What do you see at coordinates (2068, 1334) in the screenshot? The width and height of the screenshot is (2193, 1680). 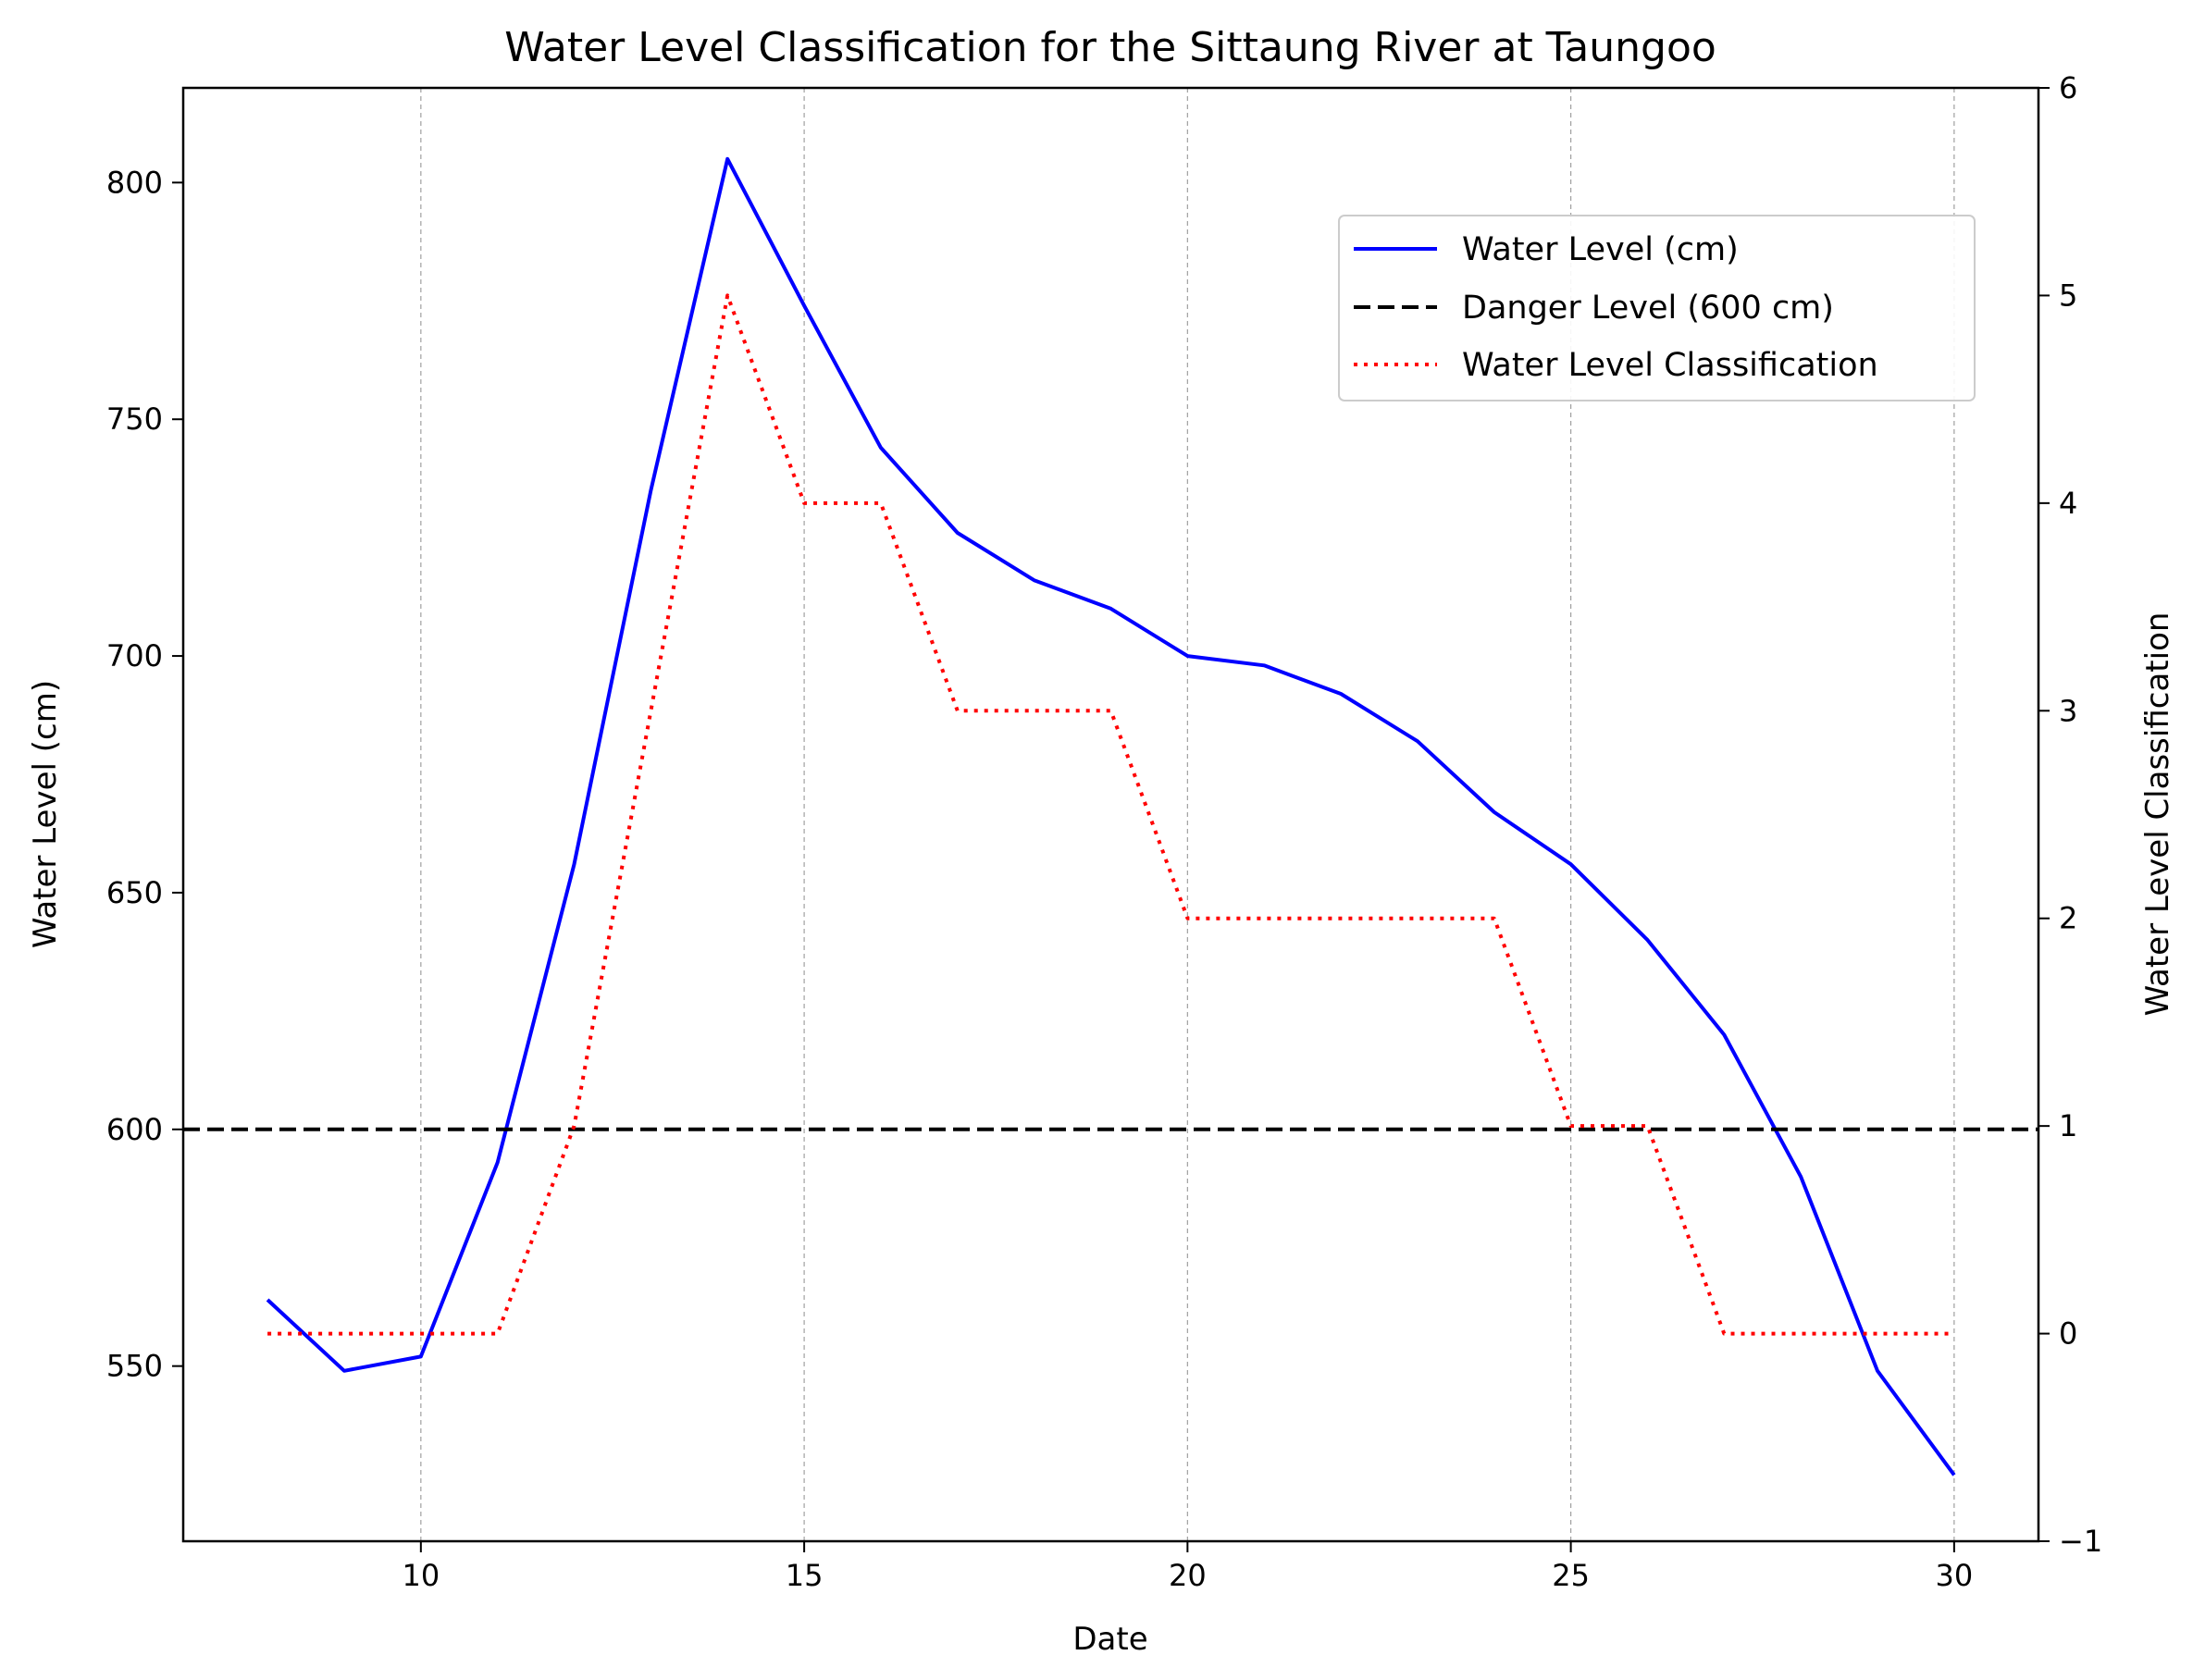 I see `y2-tick-label: 0` at bounding box center [2068, 1334].